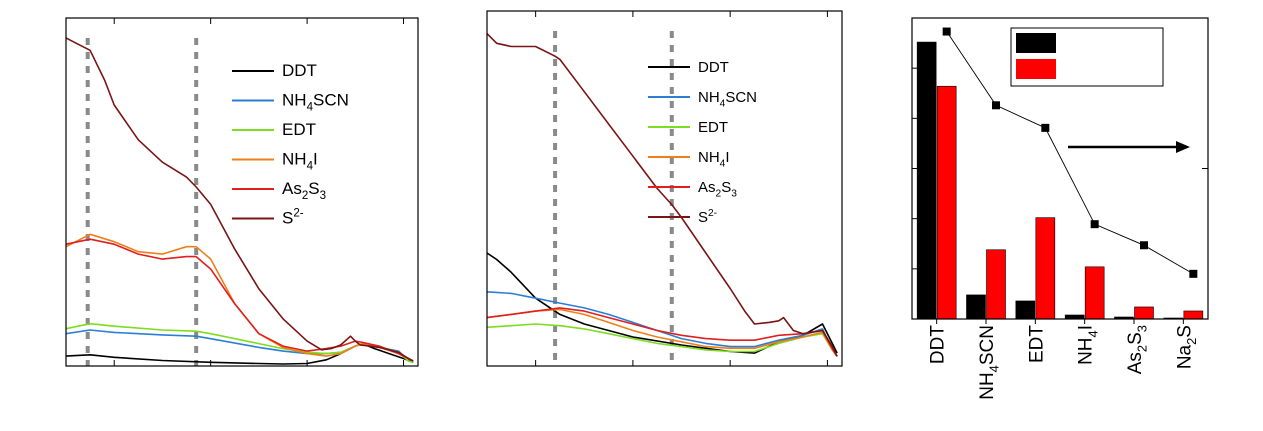  Describe the element at coordinates (1183, 147) in the screenshot. I see `axis-arrow-head` at that location.